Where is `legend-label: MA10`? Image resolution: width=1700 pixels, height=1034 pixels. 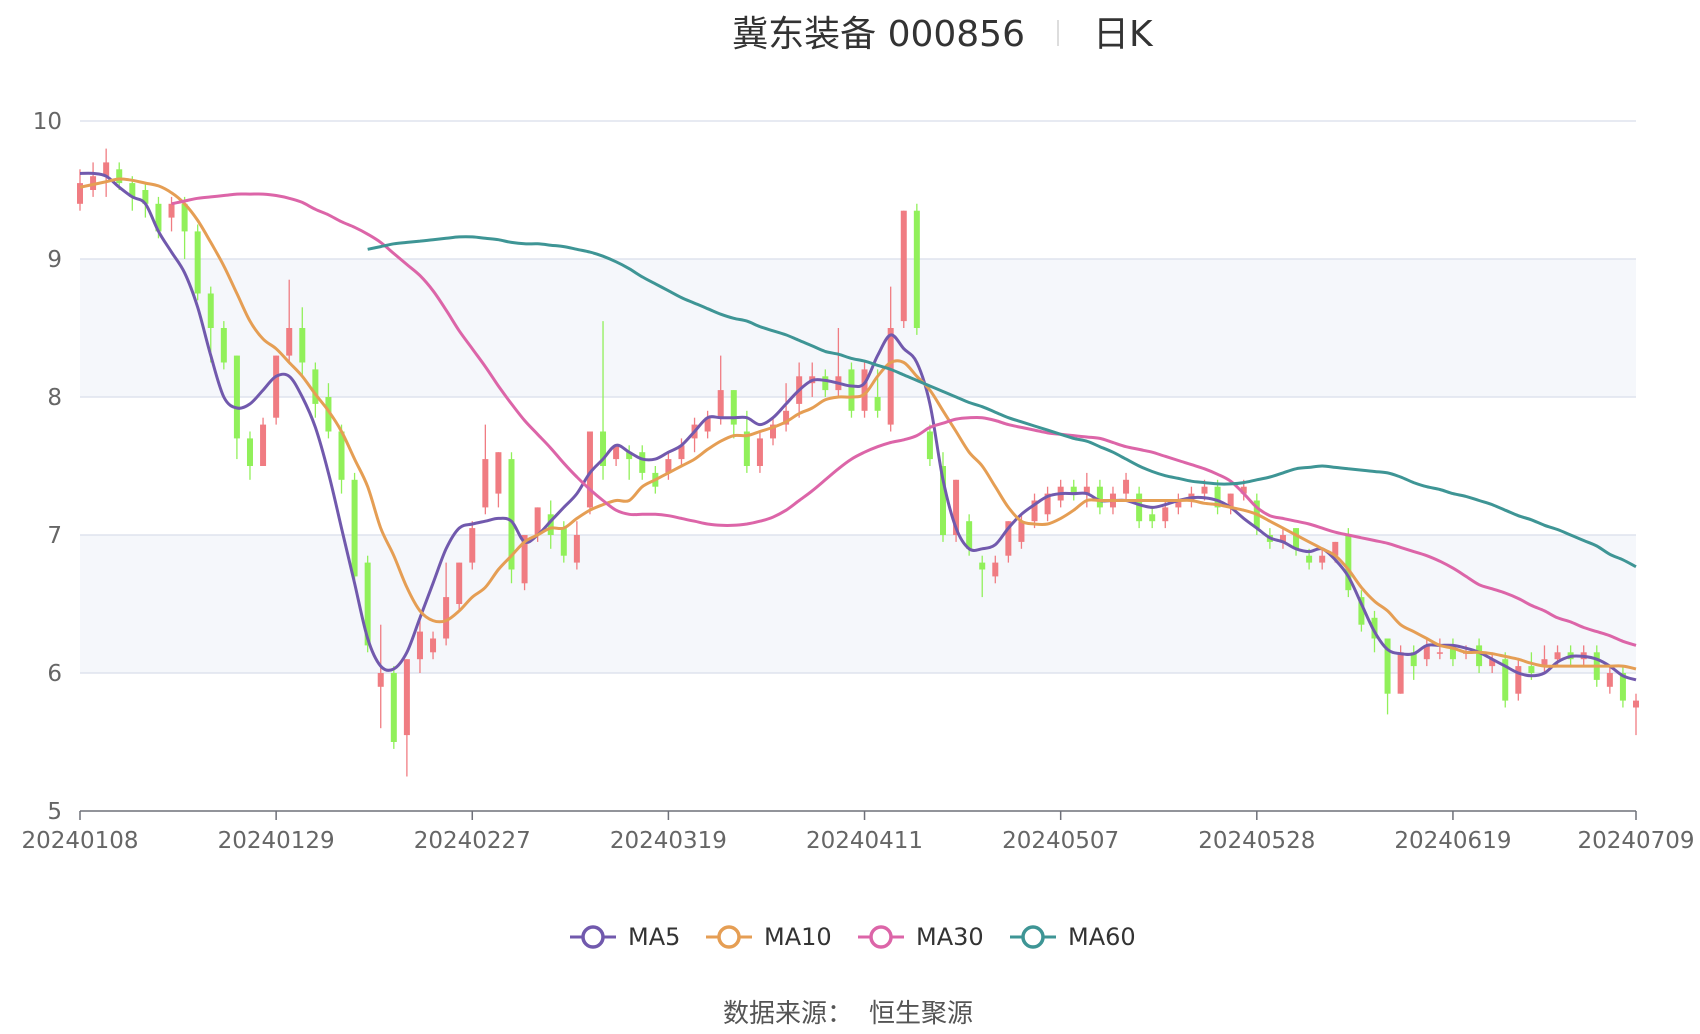 legend-label: MA10 is located at coordinates (798, 937).